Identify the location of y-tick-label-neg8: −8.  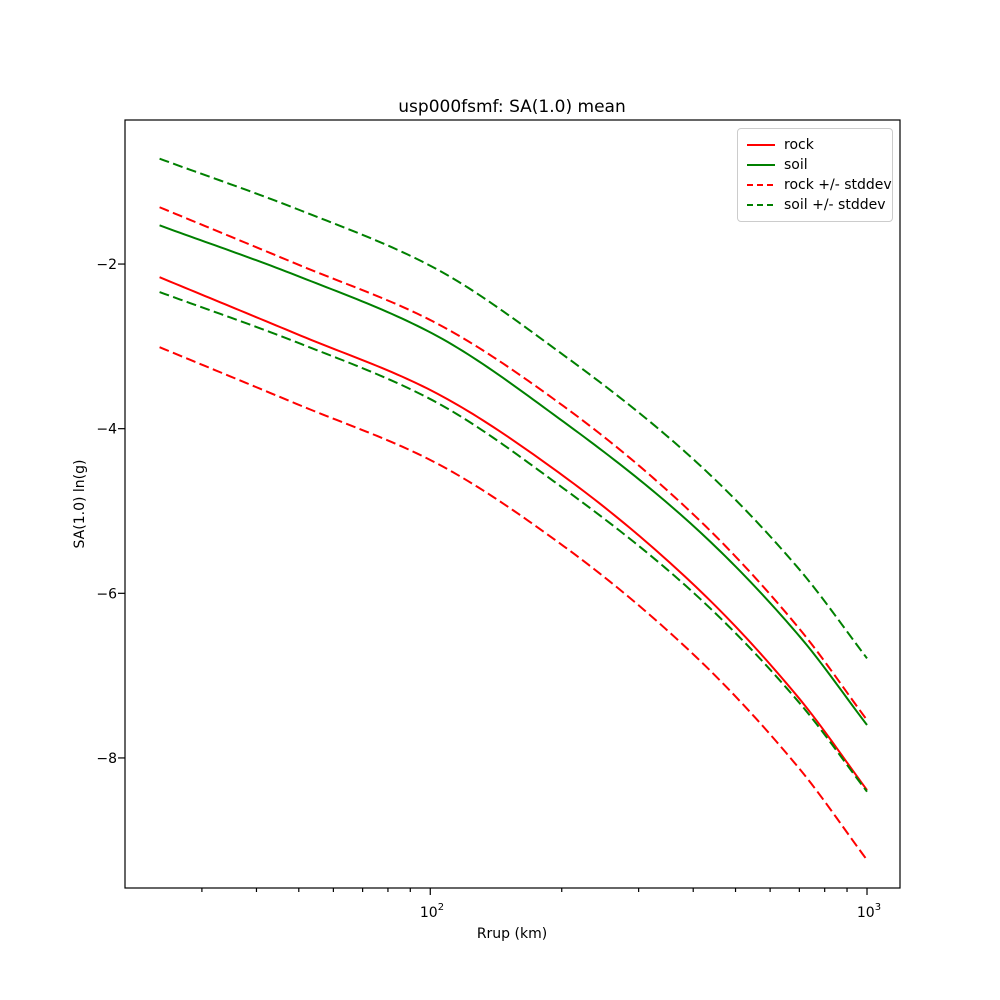
(106, 759).